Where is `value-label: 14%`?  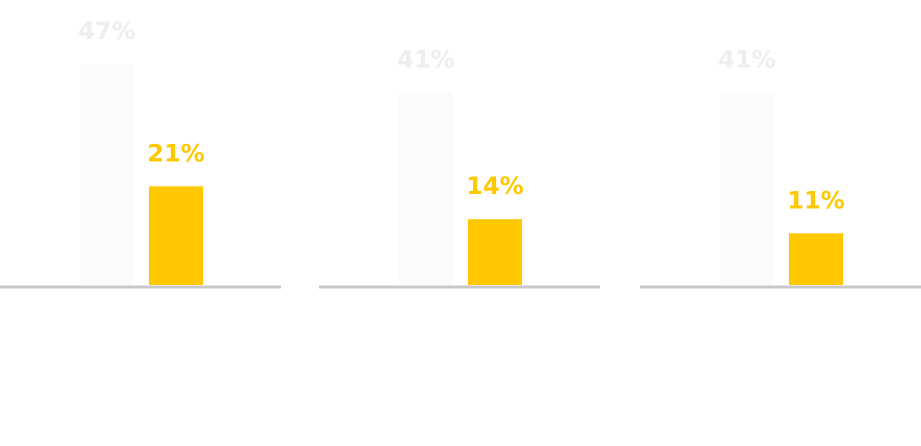
value-label: 14% is located at coordinates (494, 186).